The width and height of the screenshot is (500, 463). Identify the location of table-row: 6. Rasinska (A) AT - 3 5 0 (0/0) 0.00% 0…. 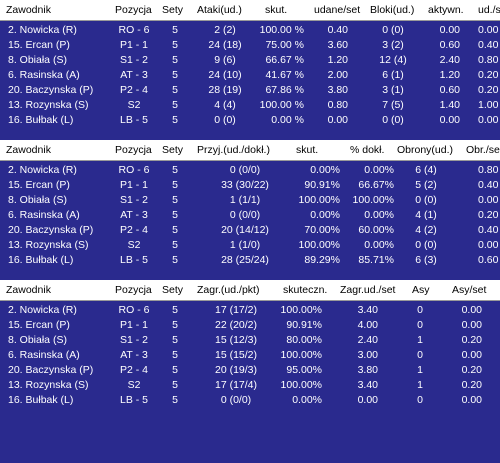
(250, 215).